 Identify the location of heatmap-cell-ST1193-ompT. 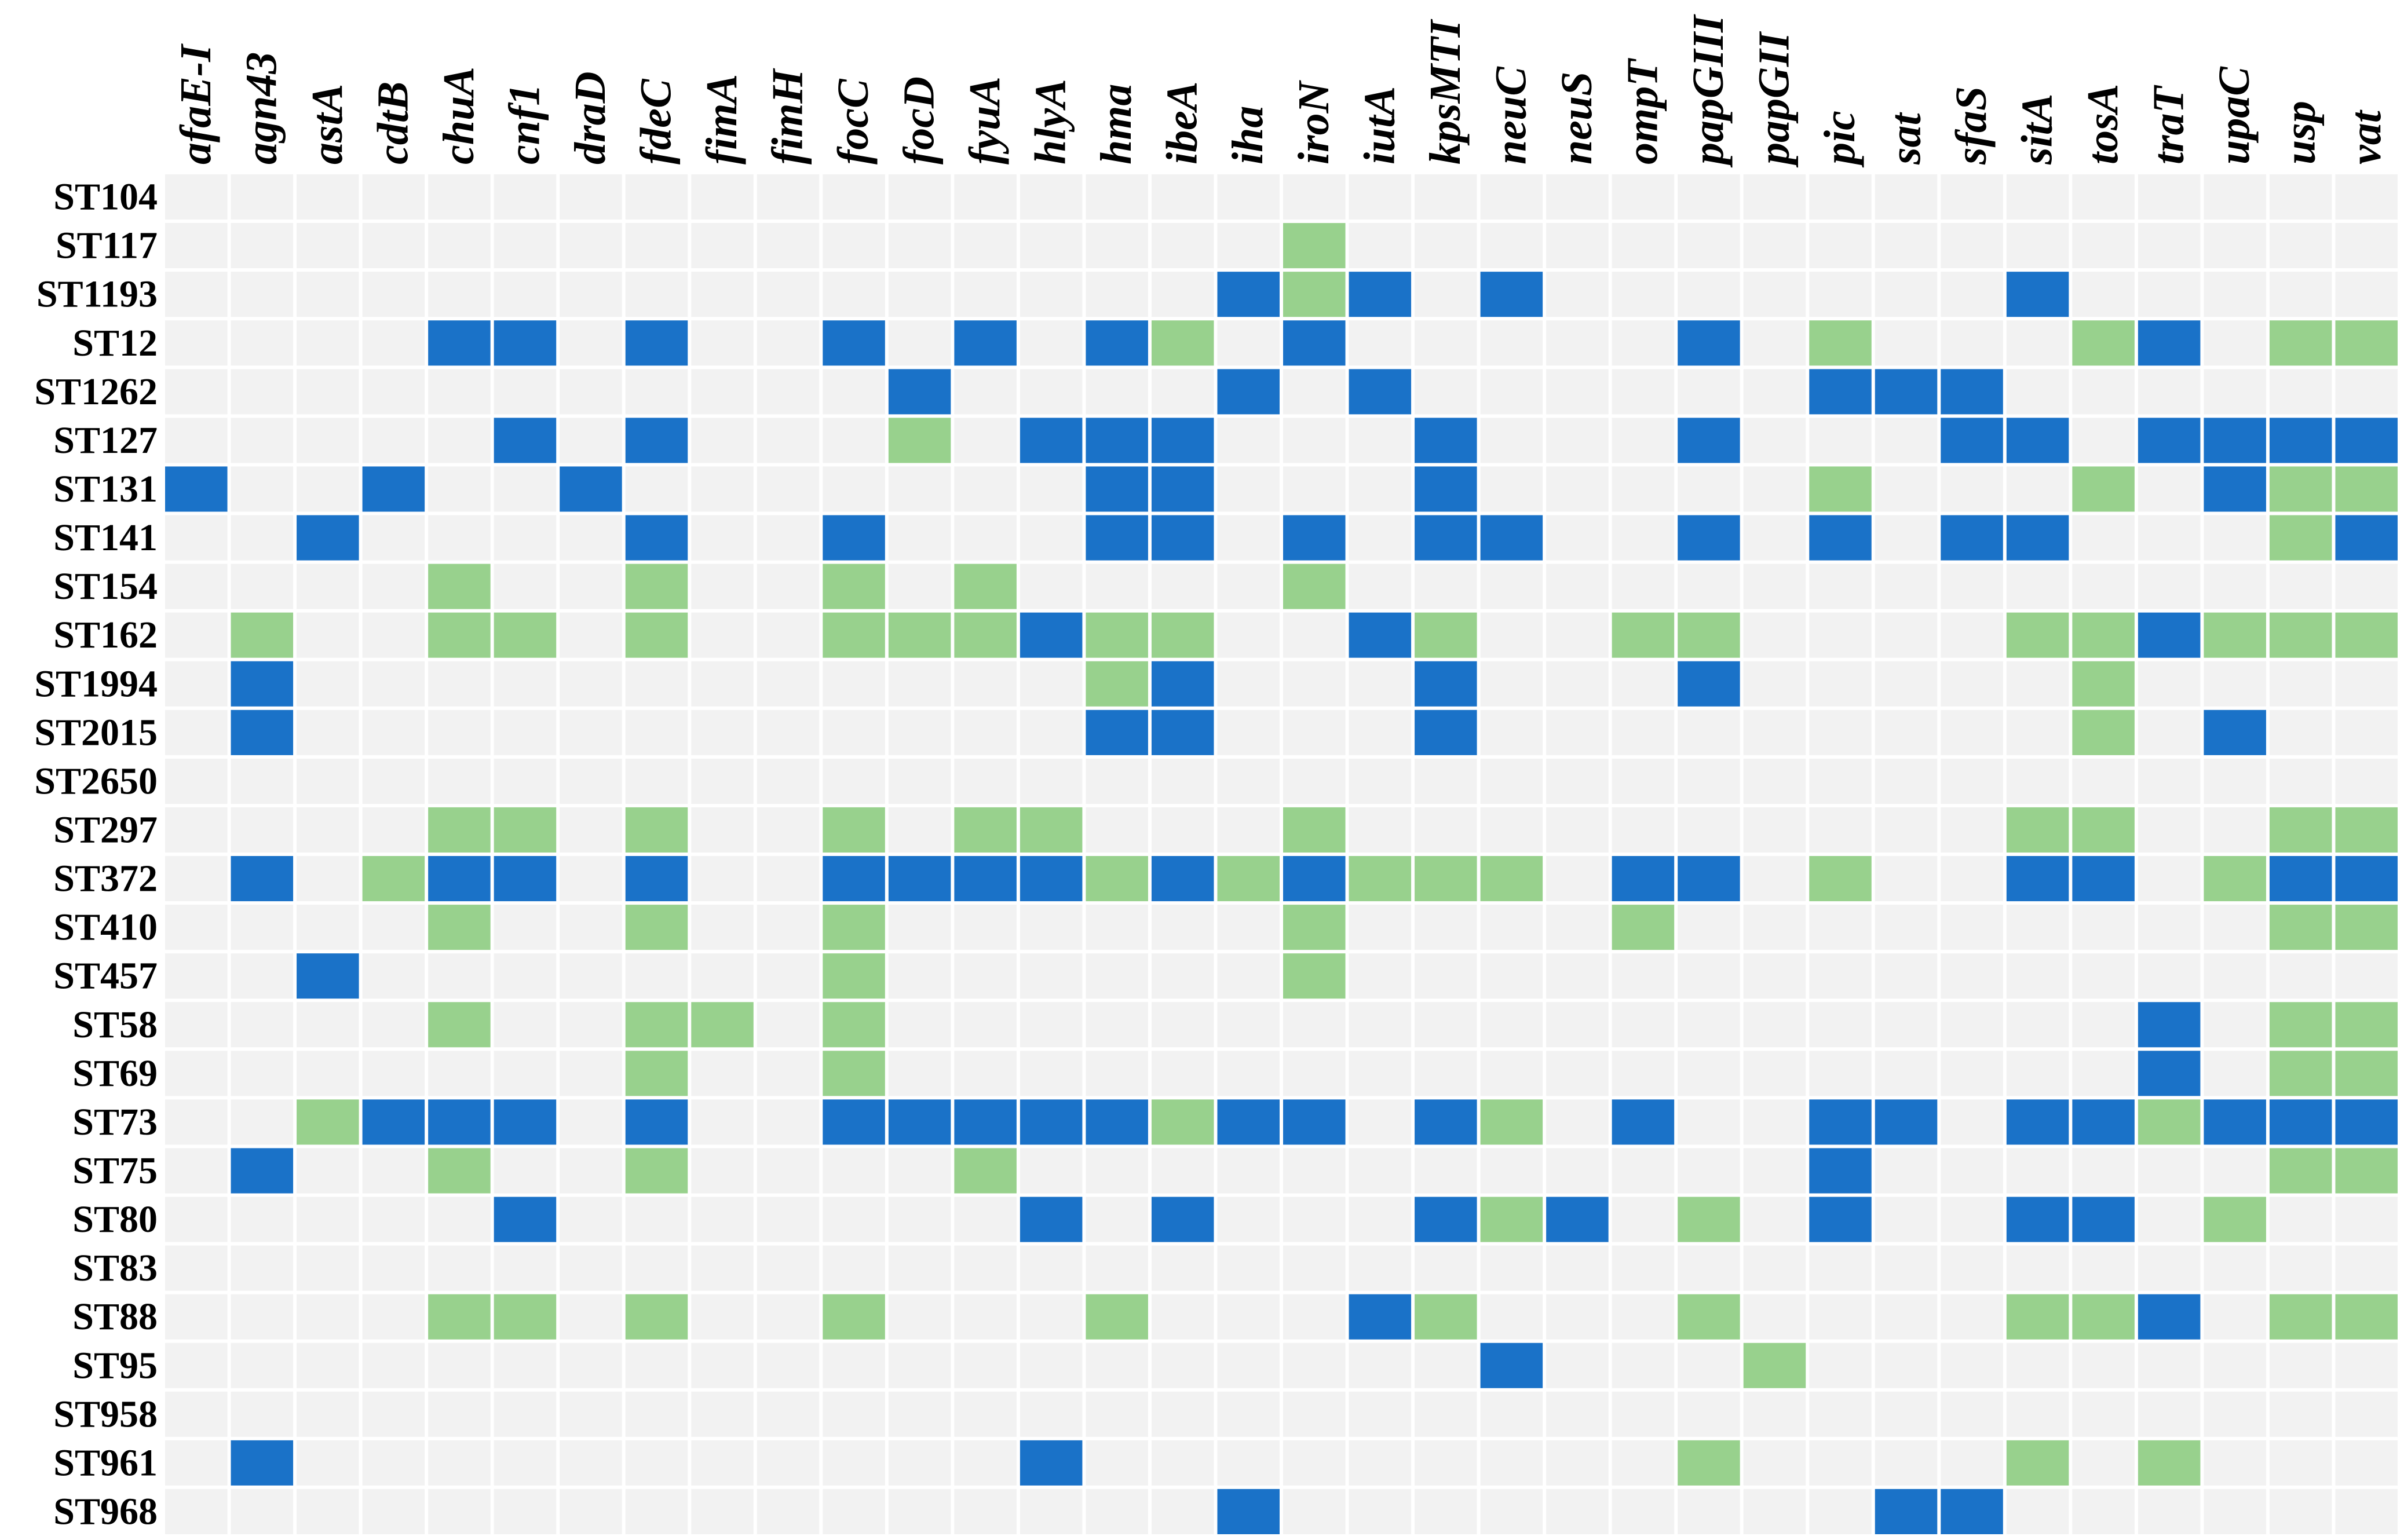
(1643, 294).